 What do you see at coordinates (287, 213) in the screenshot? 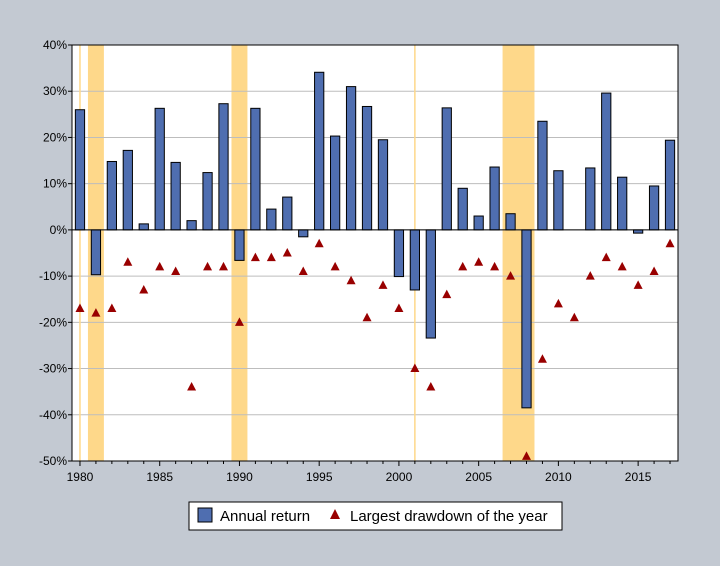
I see `bar-1993` at bounding box center [287, 213].